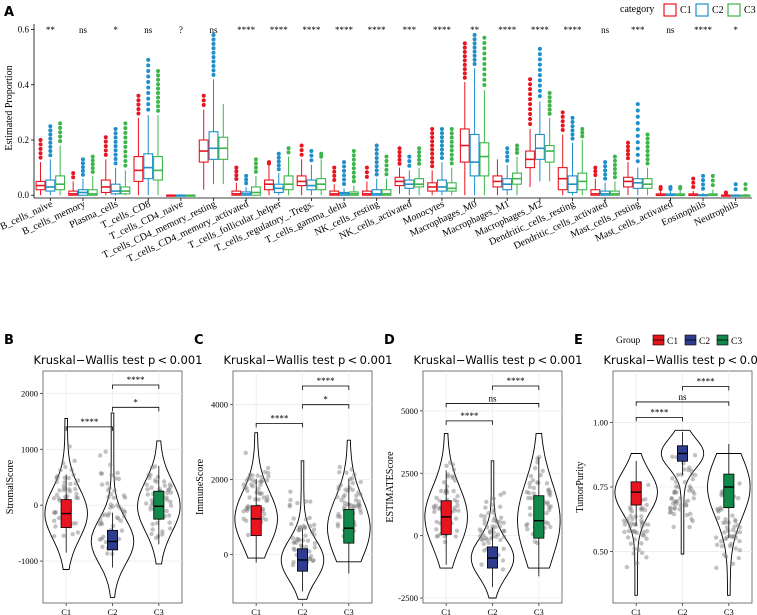  I want to click on significance-label: *, so click(735, 30).